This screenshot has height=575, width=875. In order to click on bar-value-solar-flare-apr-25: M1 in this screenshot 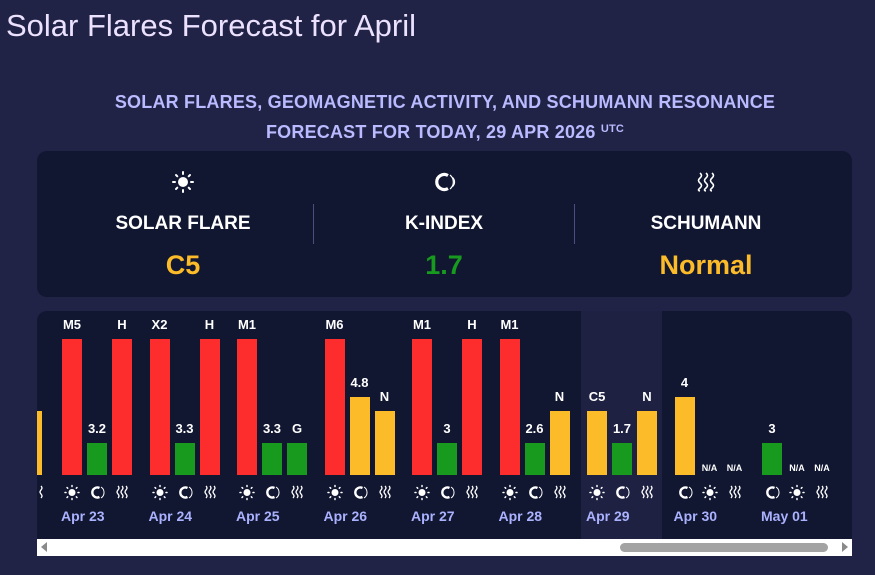, I will do `click(247, 324)`.